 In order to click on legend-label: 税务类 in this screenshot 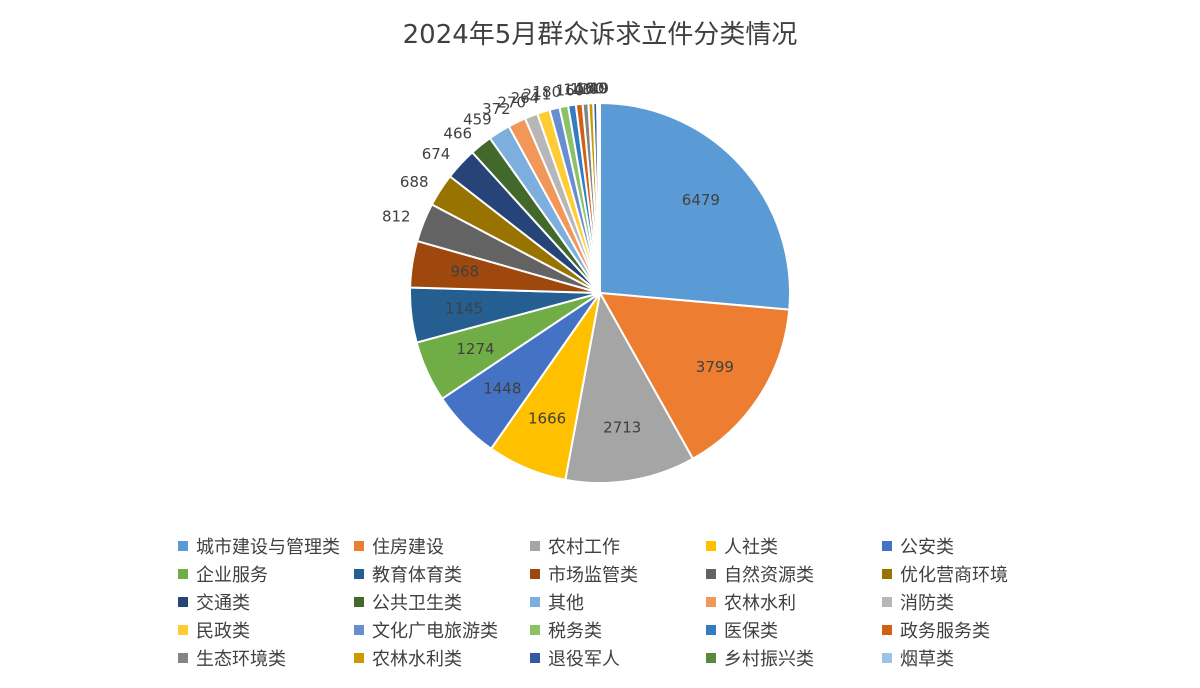, I will do `click(575, 631)`.